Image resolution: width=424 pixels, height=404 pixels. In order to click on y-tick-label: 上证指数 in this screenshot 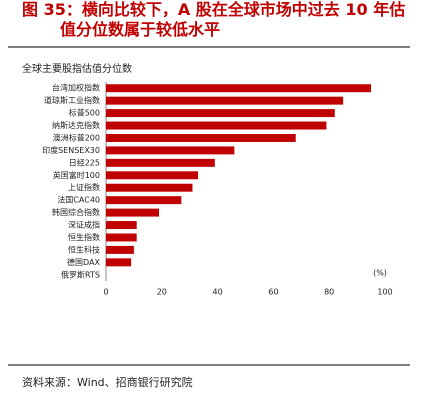, I will do `click(84, 187)`.